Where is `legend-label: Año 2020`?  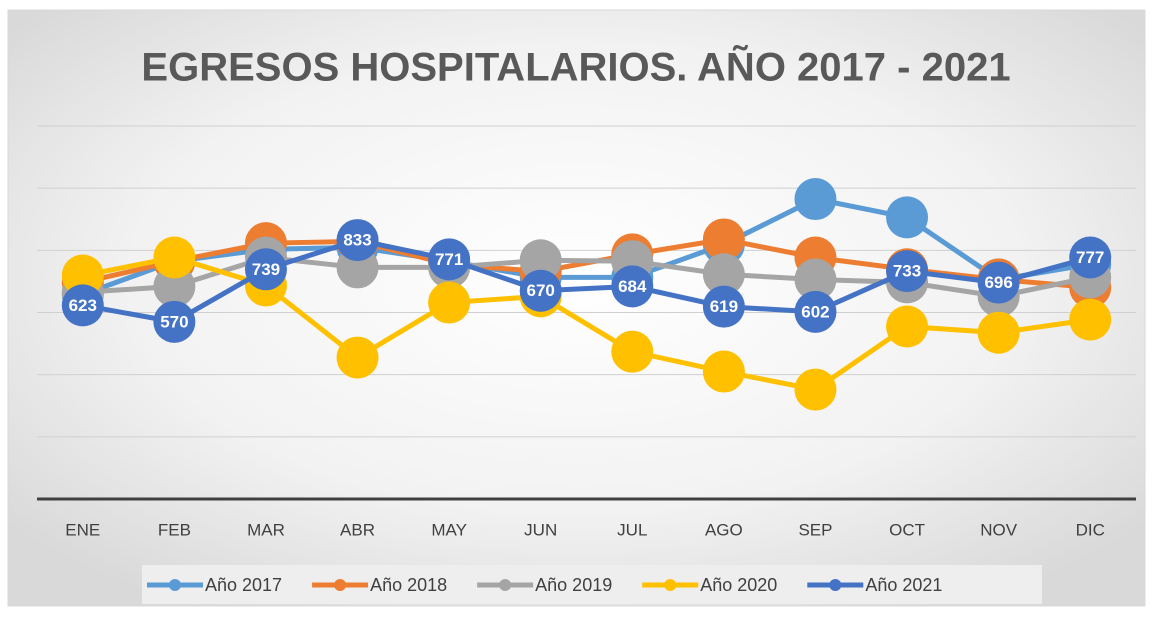
legend-label: Año 2020 is located at coordinates (738, 585).